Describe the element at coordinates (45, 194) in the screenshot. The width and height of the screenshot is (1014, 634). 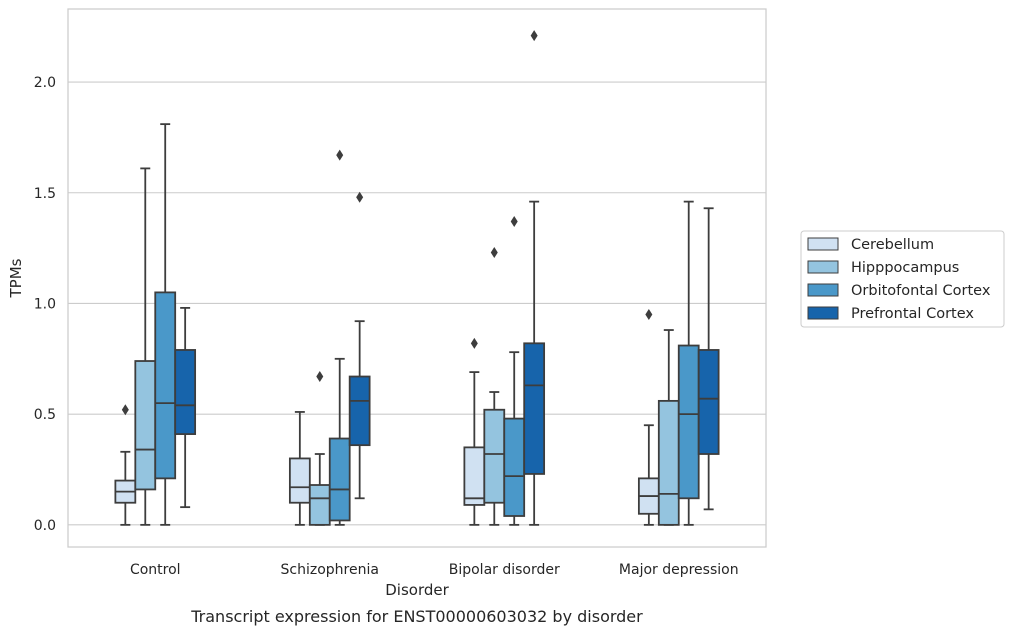
I see `y-tick-label: 1.5` at that location.